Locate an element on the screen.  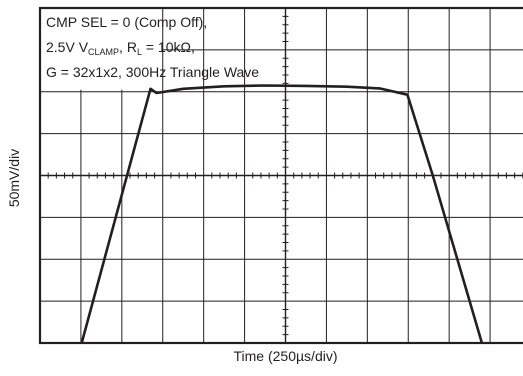
y-axis-label: 50mV/div is located at coordinates (14, 178).